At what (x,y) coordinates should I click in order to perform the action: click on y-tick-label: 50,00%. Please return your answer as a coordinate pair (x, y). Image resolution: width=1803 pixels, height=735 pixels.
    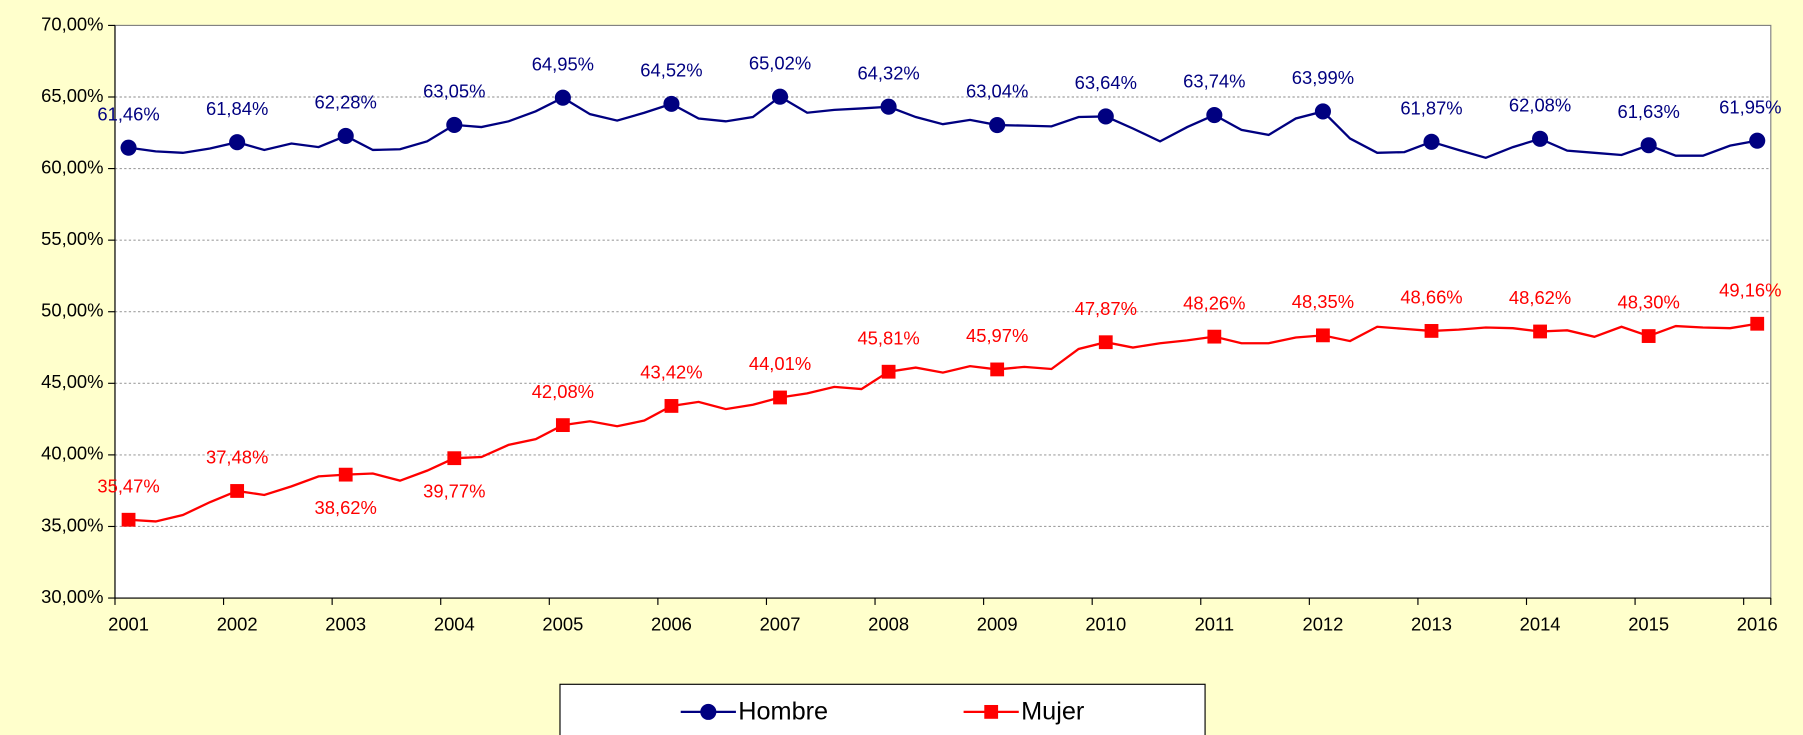
    Looking at the image, I should click on (72, 310).